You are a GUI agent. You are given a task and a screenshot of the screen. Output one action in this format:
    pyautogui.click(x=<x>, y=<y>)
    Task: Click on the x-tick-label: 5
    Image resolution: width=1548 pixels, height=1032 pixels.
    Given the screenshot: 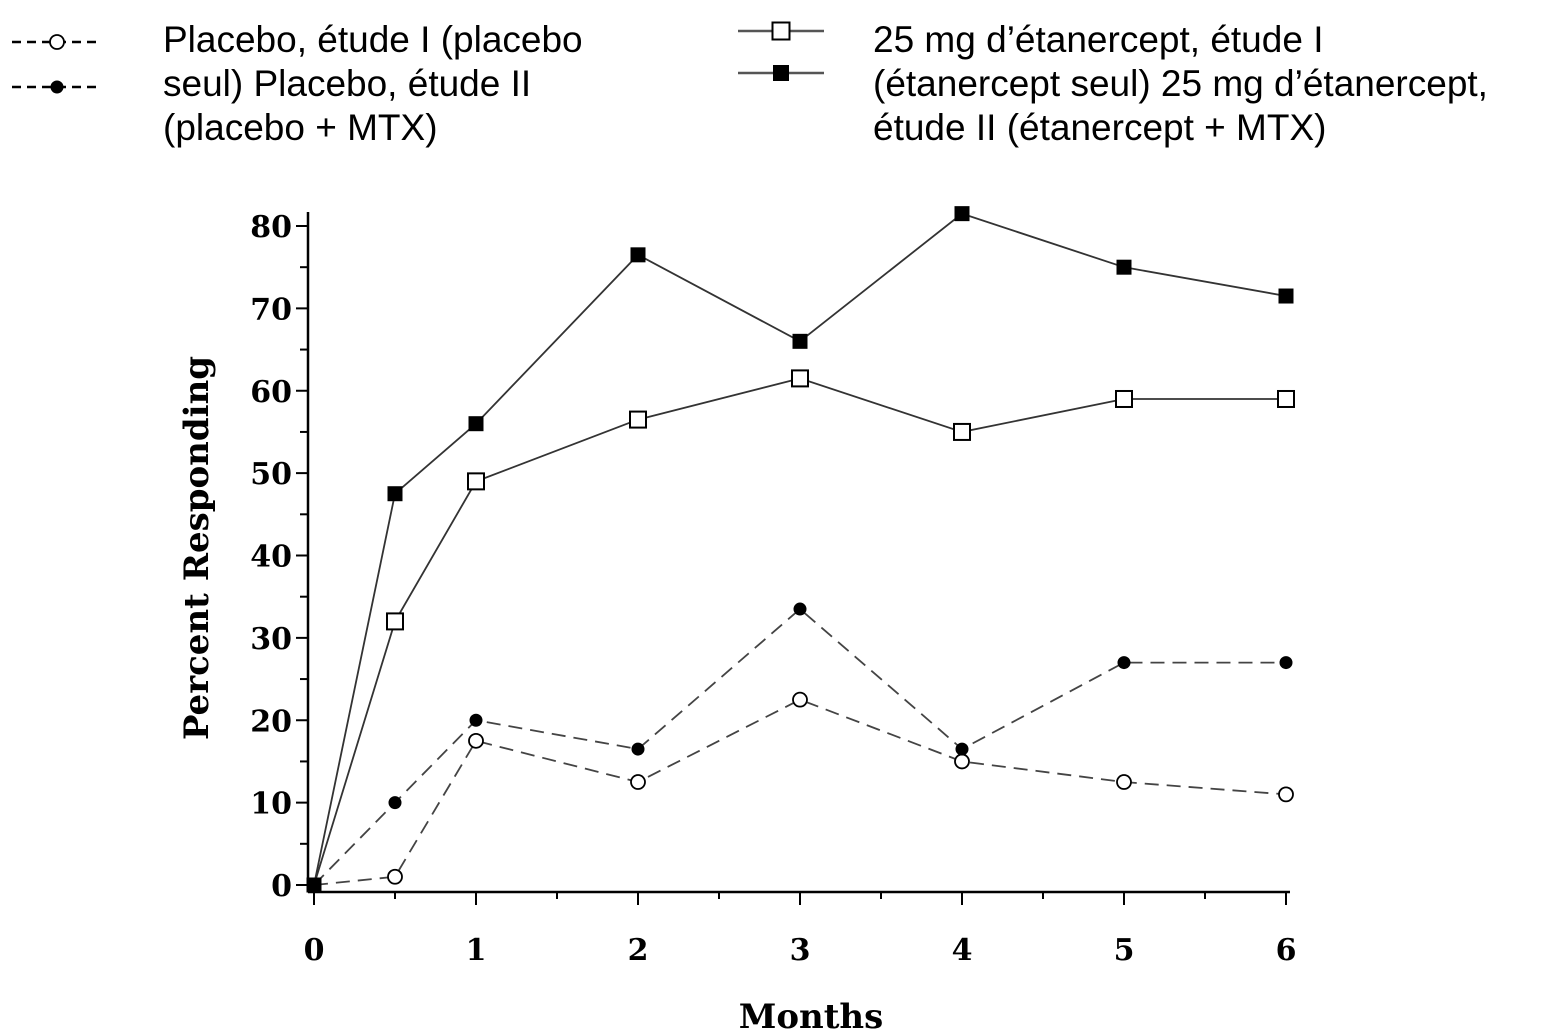 What is the action you would take?
    pyautogui.click(x=1124, y=950)
    